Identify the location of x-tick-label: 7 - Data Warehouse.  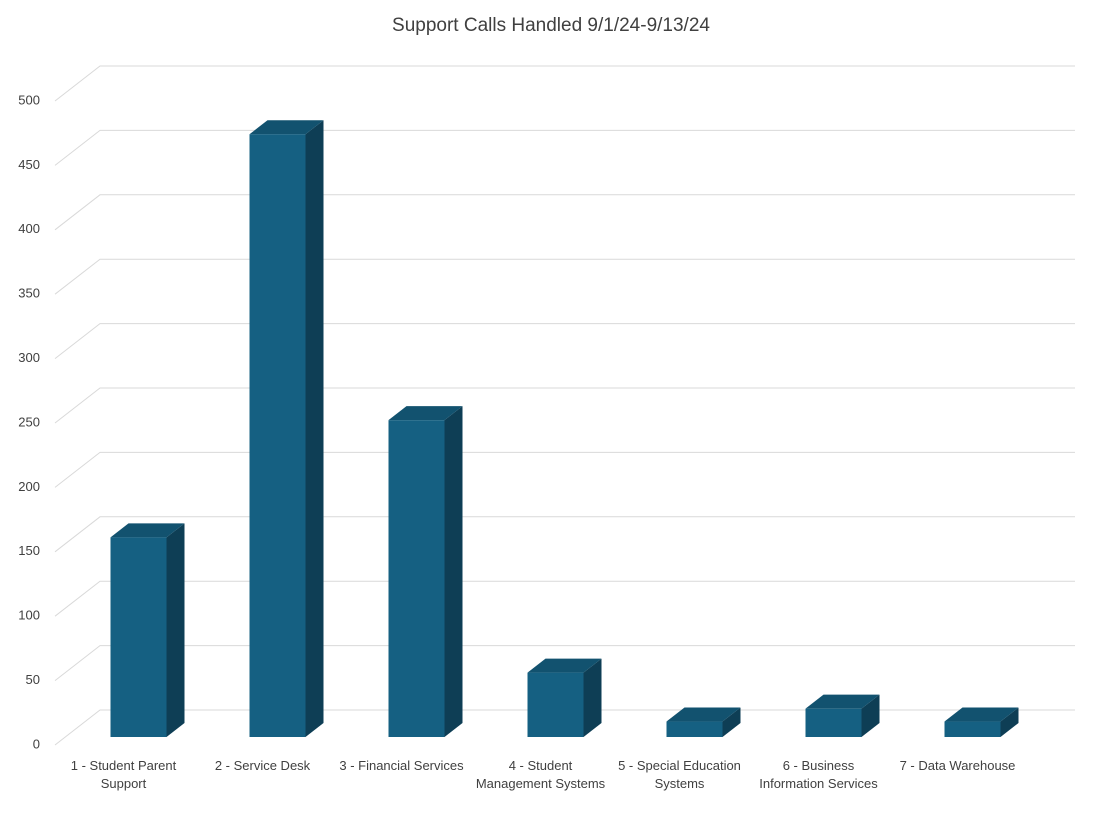
(957, 765).